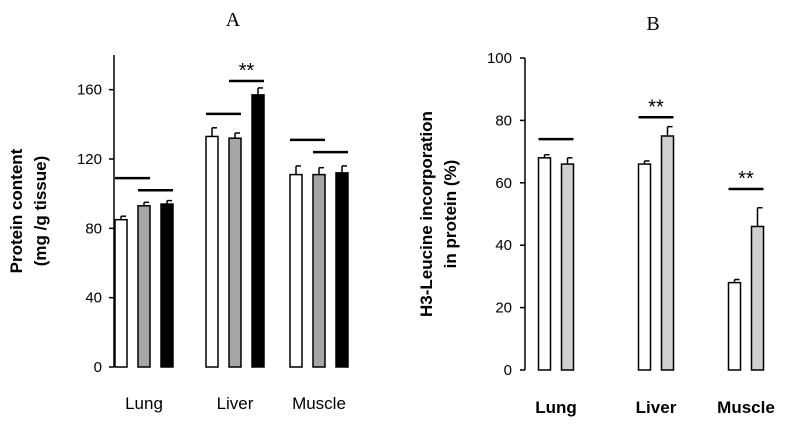  I want to click on panel-a-y-tick-label: 0, so click(98, 367).